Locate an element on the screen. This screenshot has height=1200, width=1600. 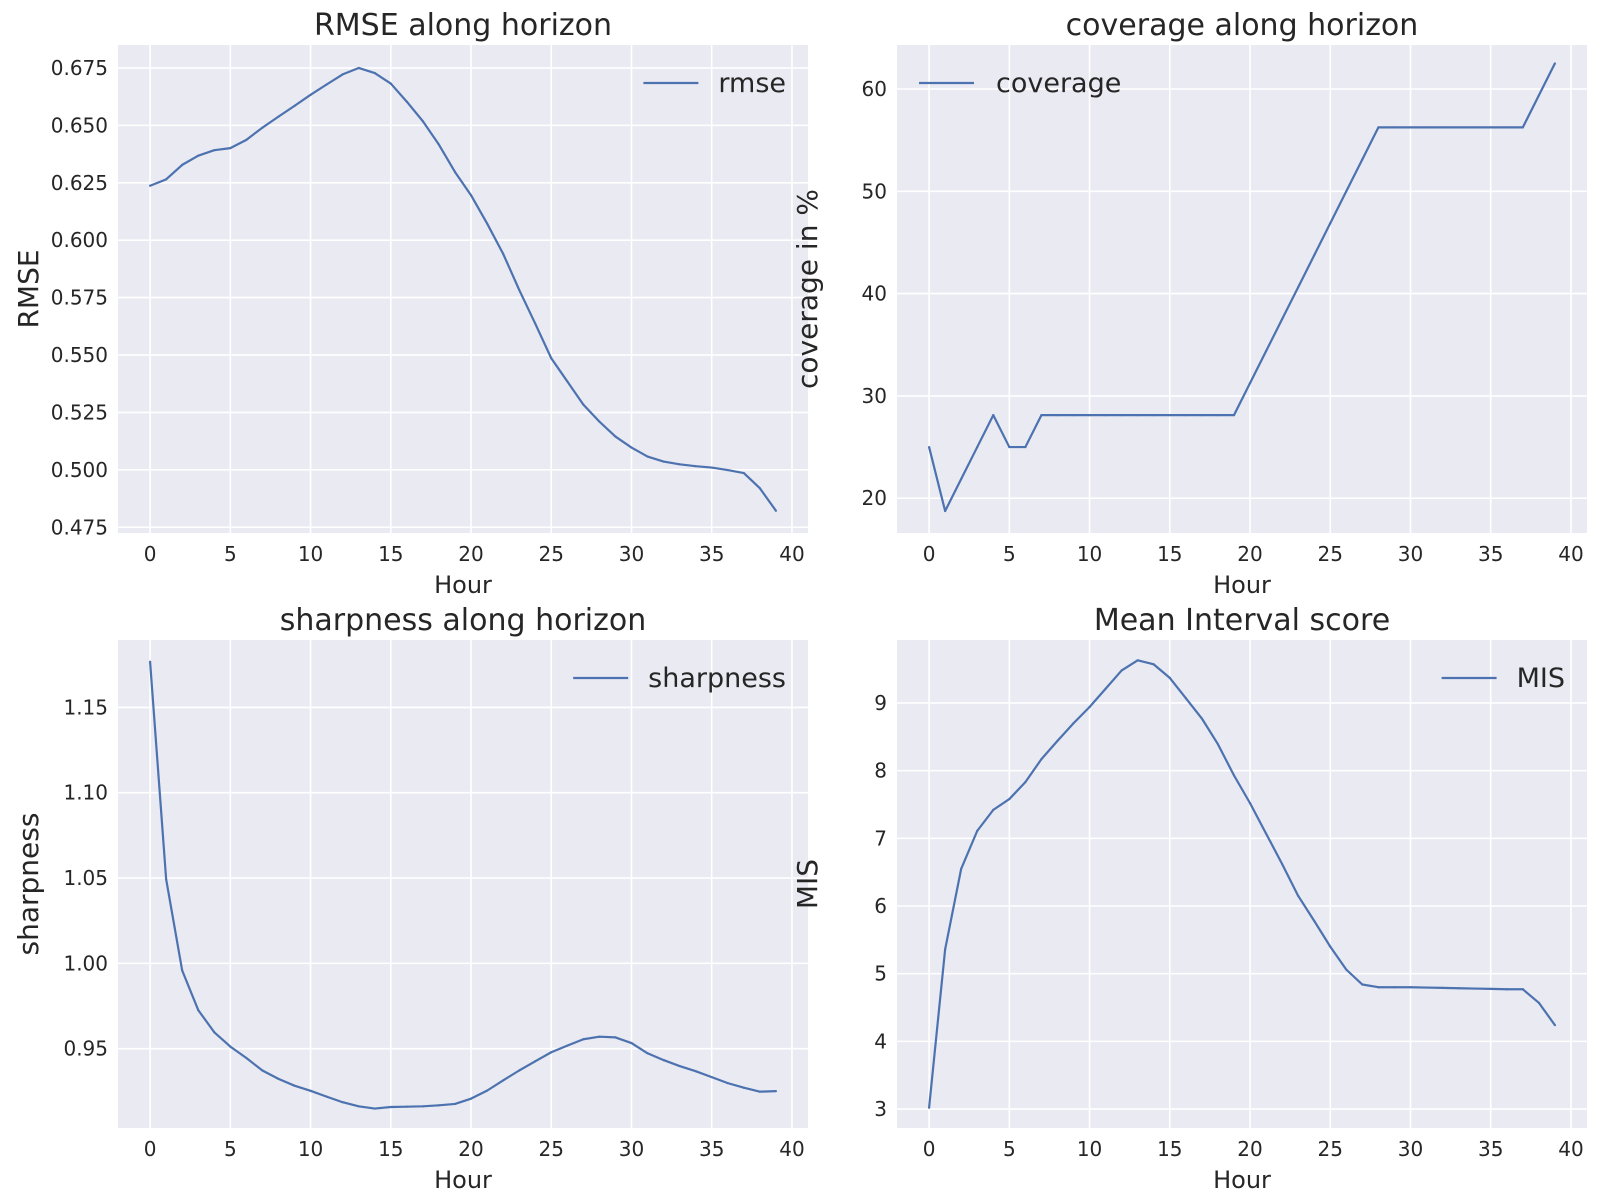
subplot-title: Mean Interval score is located at coordinates (1242, 620).